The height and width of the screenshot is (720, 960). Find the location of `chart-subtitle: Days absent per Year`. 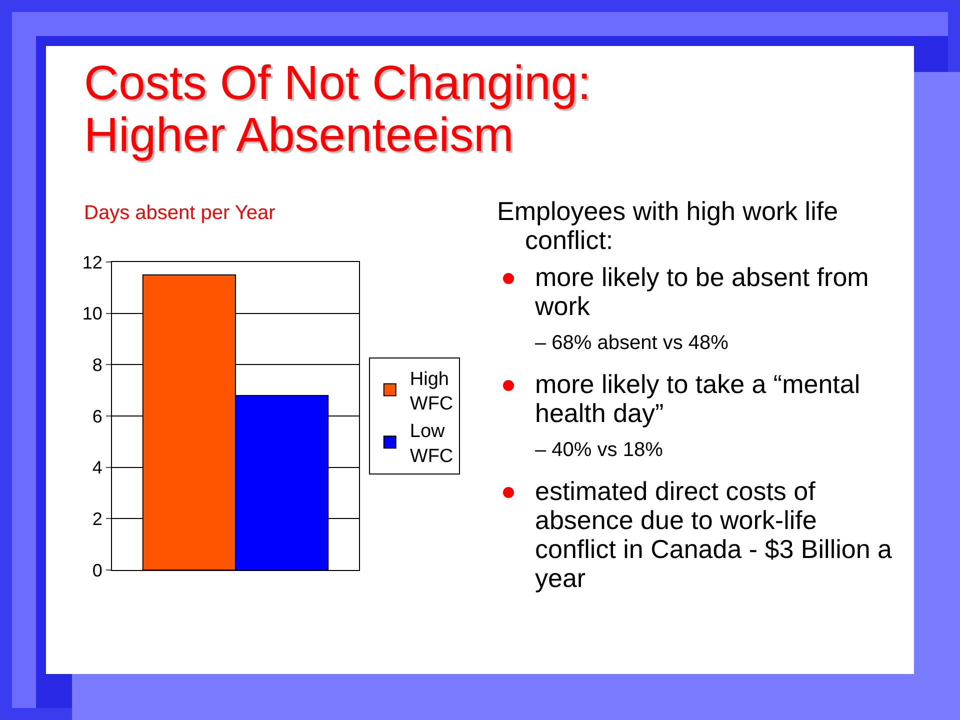

chart-subtitle: Days absent per Year is located at coordinates (180, 213).